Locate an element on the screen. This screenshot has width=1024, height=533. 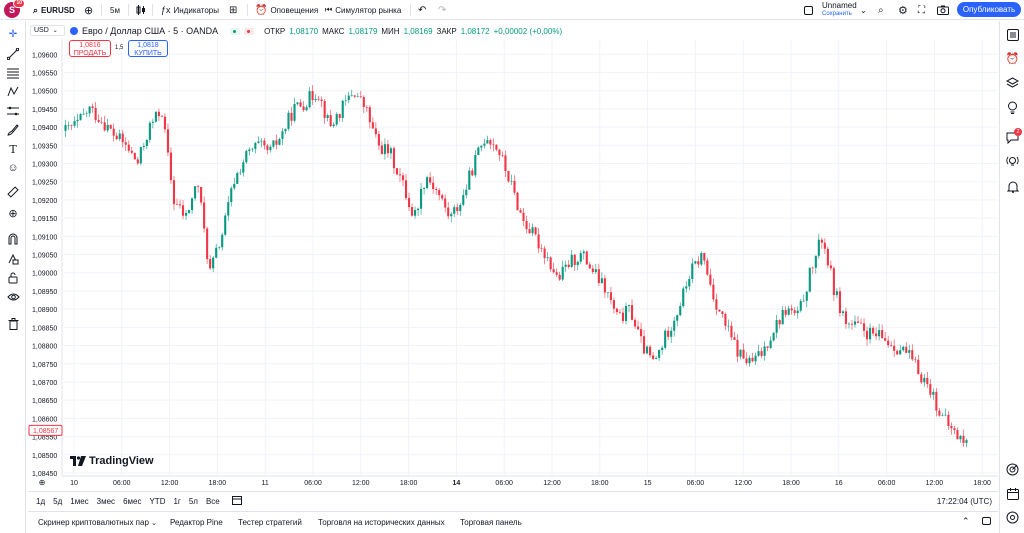
tab-trading-panel: Торговая панель is located at coordinates (491, 522).